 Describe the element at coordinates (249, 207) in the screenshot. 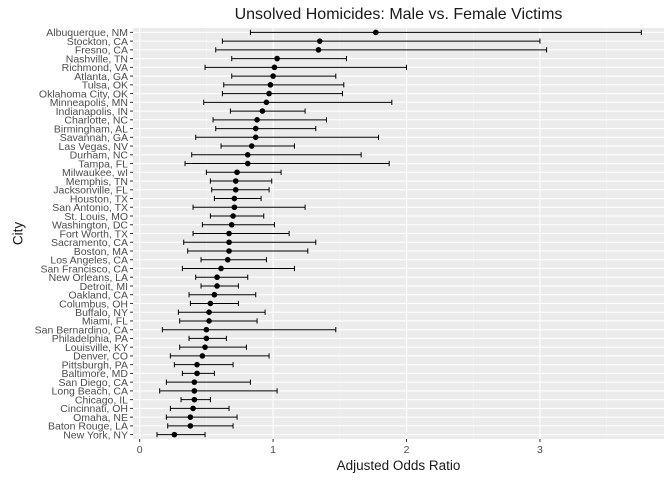

I see `errorbar-san-antonio-tx` at that location.